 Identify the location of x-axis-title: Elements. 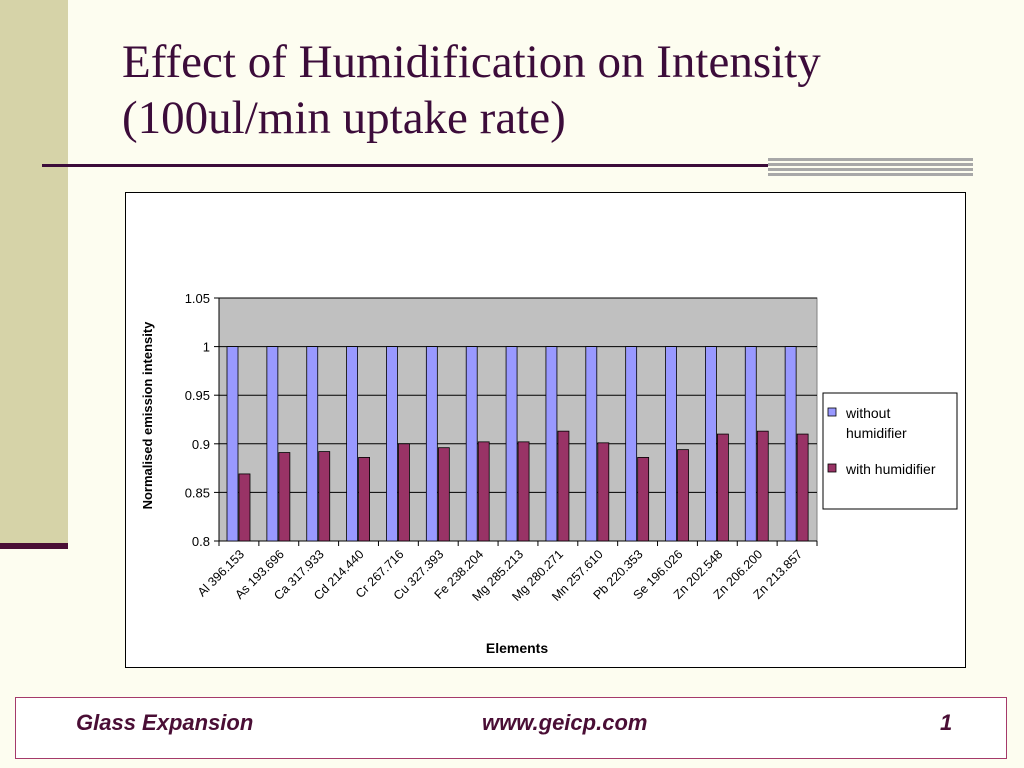
(517, 648).